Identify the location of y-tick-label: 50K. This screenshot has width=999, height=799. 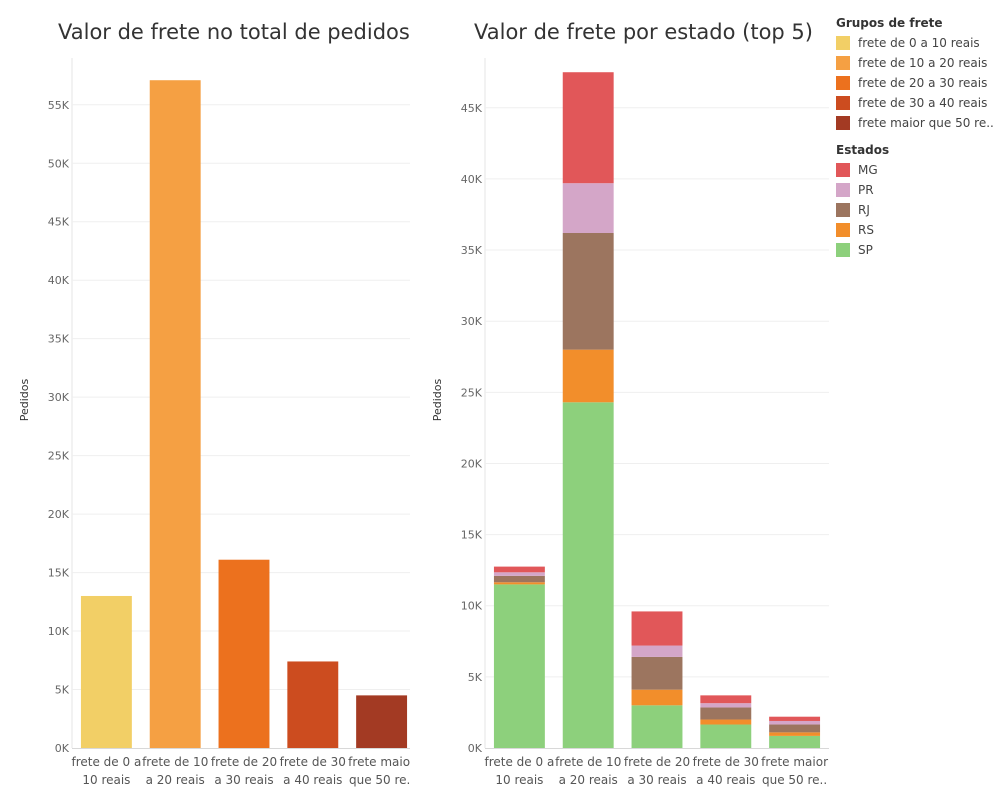
(59, 163).